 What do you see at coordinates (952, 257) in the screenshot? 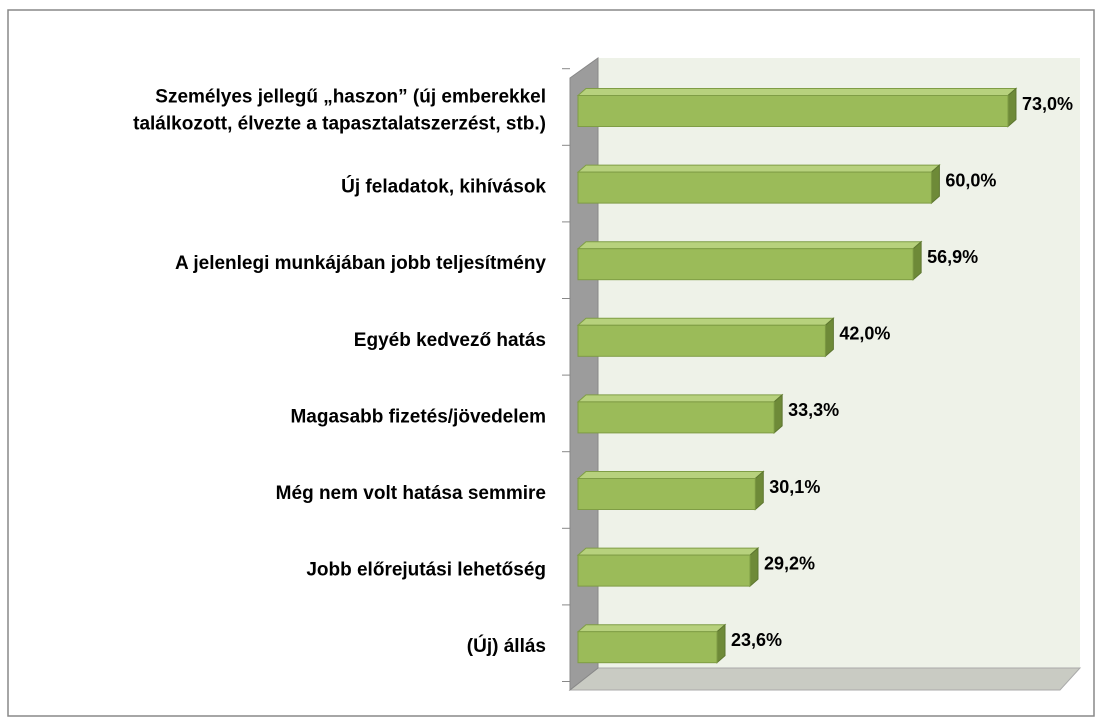
I see `value-label: 56,9%` at bounding box center [952, 257].